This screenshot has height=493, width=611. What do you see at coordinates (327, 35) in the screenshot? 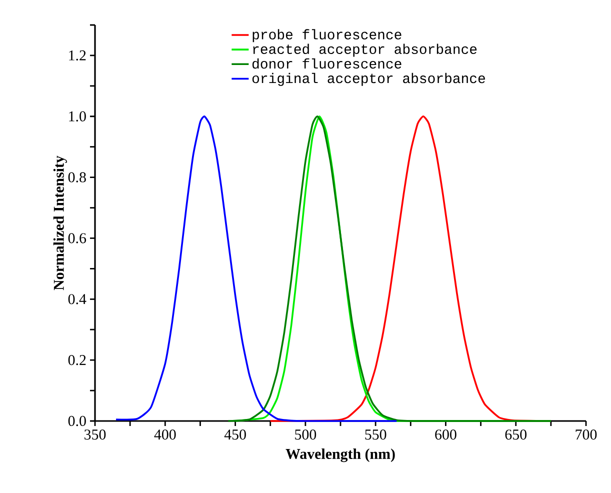
I see `legend-label: probe fluorescence` at bounding box center [327, 35].